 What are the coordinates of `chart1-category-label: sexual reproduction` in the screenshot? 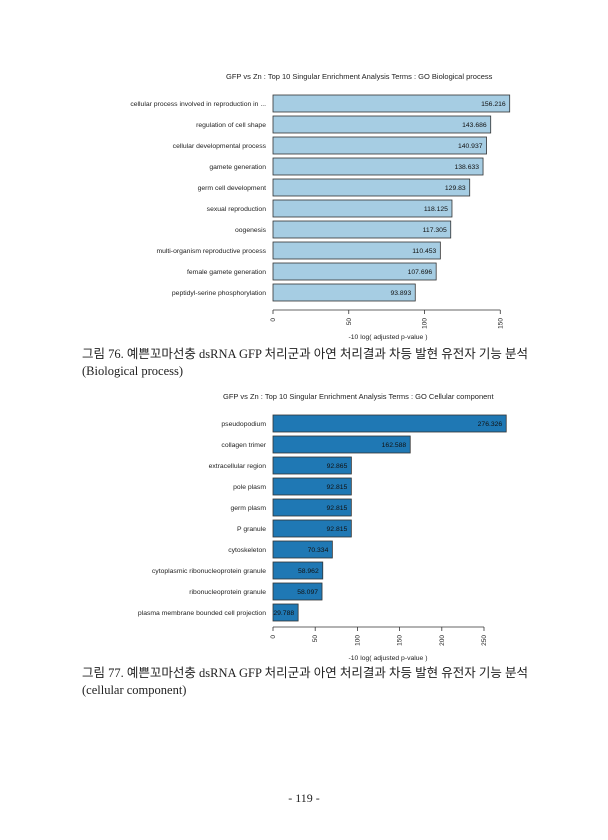 It's located at (237, 209).